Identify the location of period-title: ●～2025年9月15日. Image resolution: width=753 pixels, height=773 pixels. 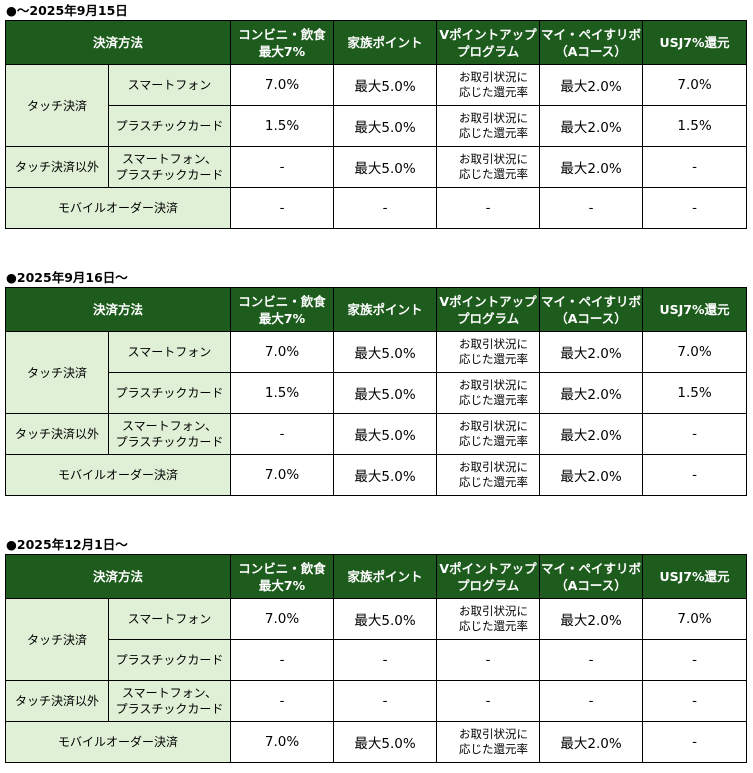
(67, 10).